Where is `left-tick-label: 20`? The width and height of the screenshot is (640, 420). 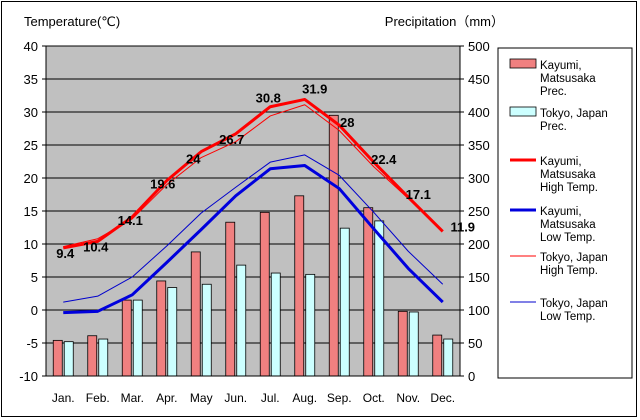 left-tick-label: 20 is located at coordinates (31, 178).